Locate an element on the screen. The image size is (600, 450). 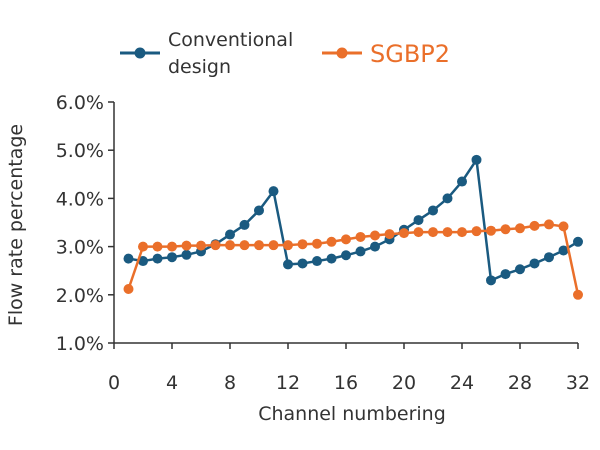
x-tick-label: 16 is located at coordinates (346, 383).